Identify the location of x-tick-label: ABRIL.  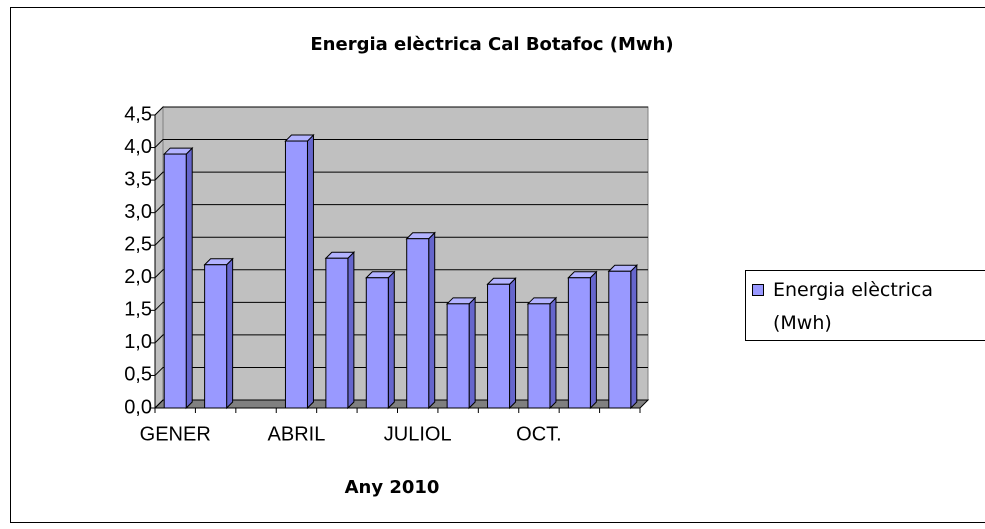
(297, 434).